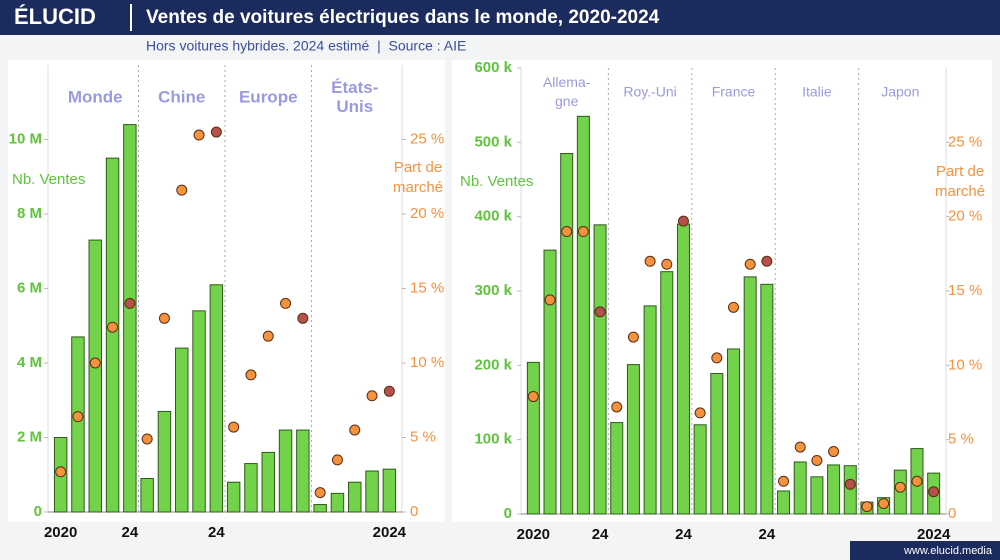  Describe the element at coordinates (354, 87) in the screenshot. I see `group-label: États-` at that location.